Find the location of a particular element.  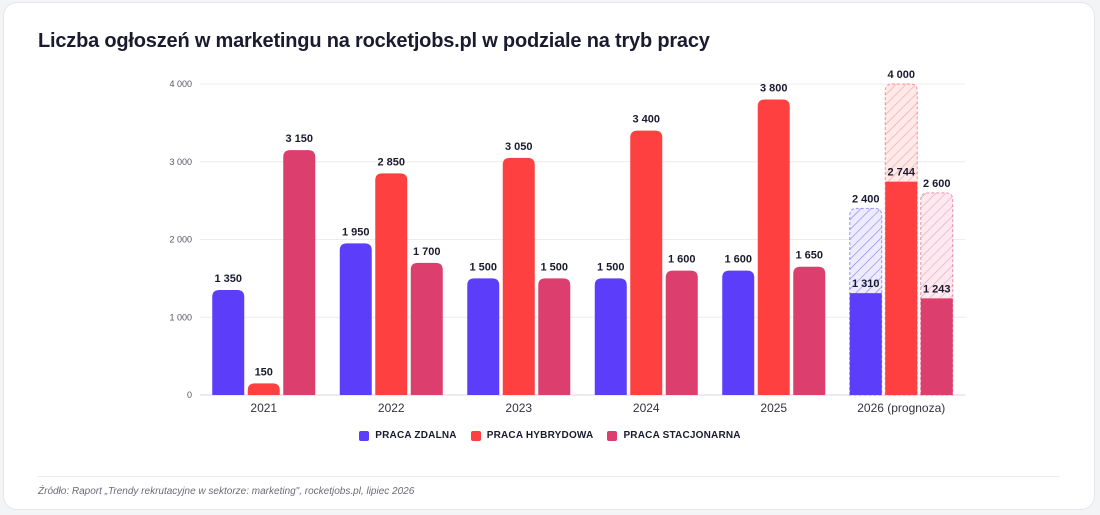

data-label: 3 800 is located at coordinates (774, 89).